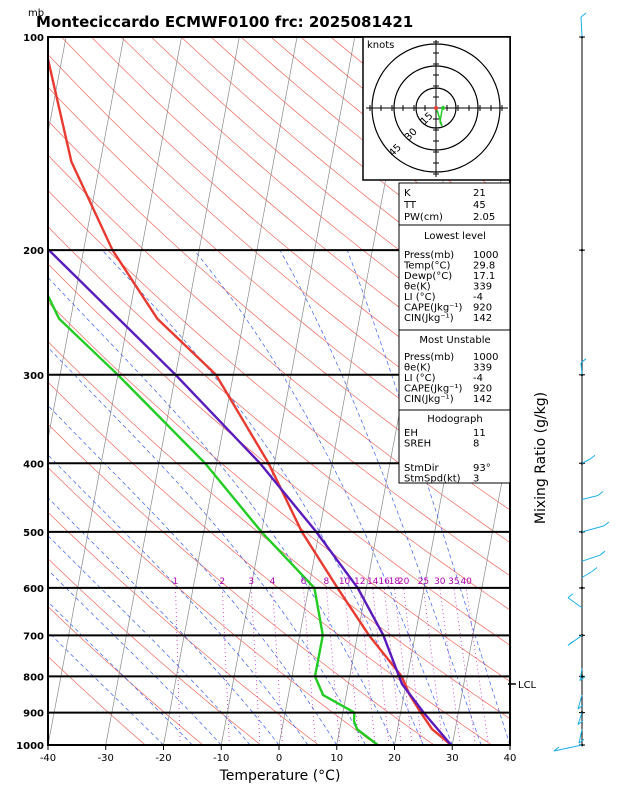 The width and height of the screenshot is (618, 800). Describe the element at coordinates (482, 399) in the screenshot. I see `unstable-row-value: 142` at that location.